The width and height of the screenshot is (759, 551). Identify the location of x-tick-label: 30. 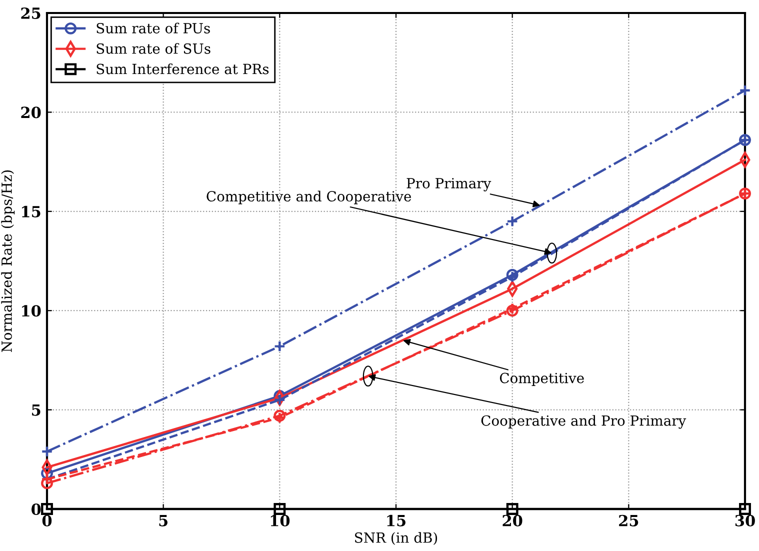
(745, 520).